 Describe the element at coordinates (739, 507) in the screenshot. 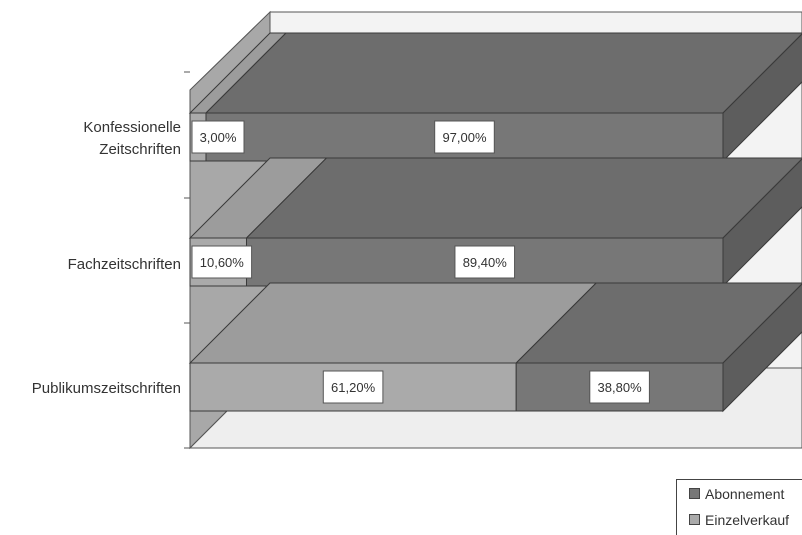

I see `legend: Abonnement Einzelverkauf` at that location.